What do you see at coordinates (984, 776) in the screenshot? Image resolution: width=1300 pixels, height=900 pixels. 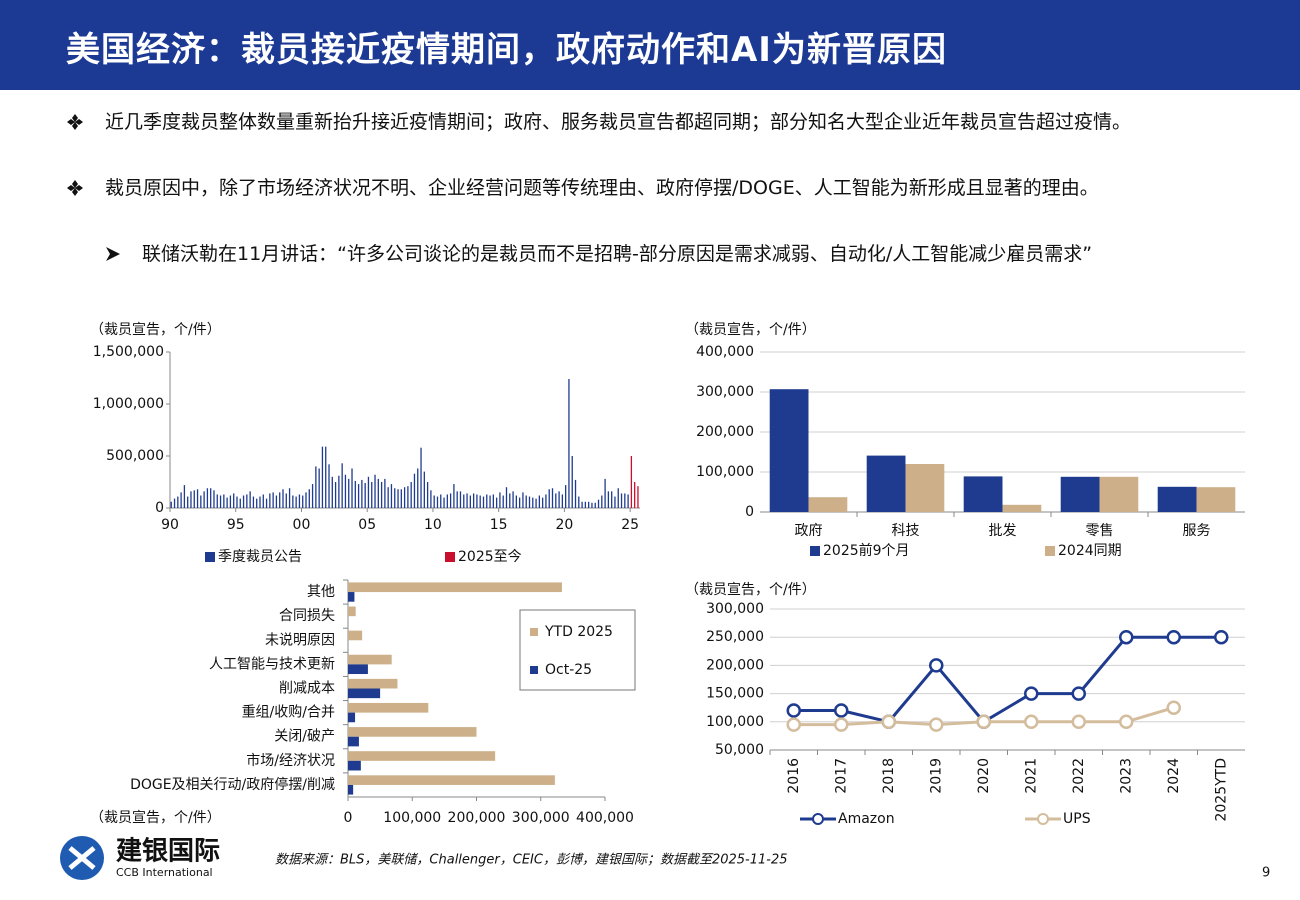 I see `x-tick-label: 2020` at bounding box center [984, 776].